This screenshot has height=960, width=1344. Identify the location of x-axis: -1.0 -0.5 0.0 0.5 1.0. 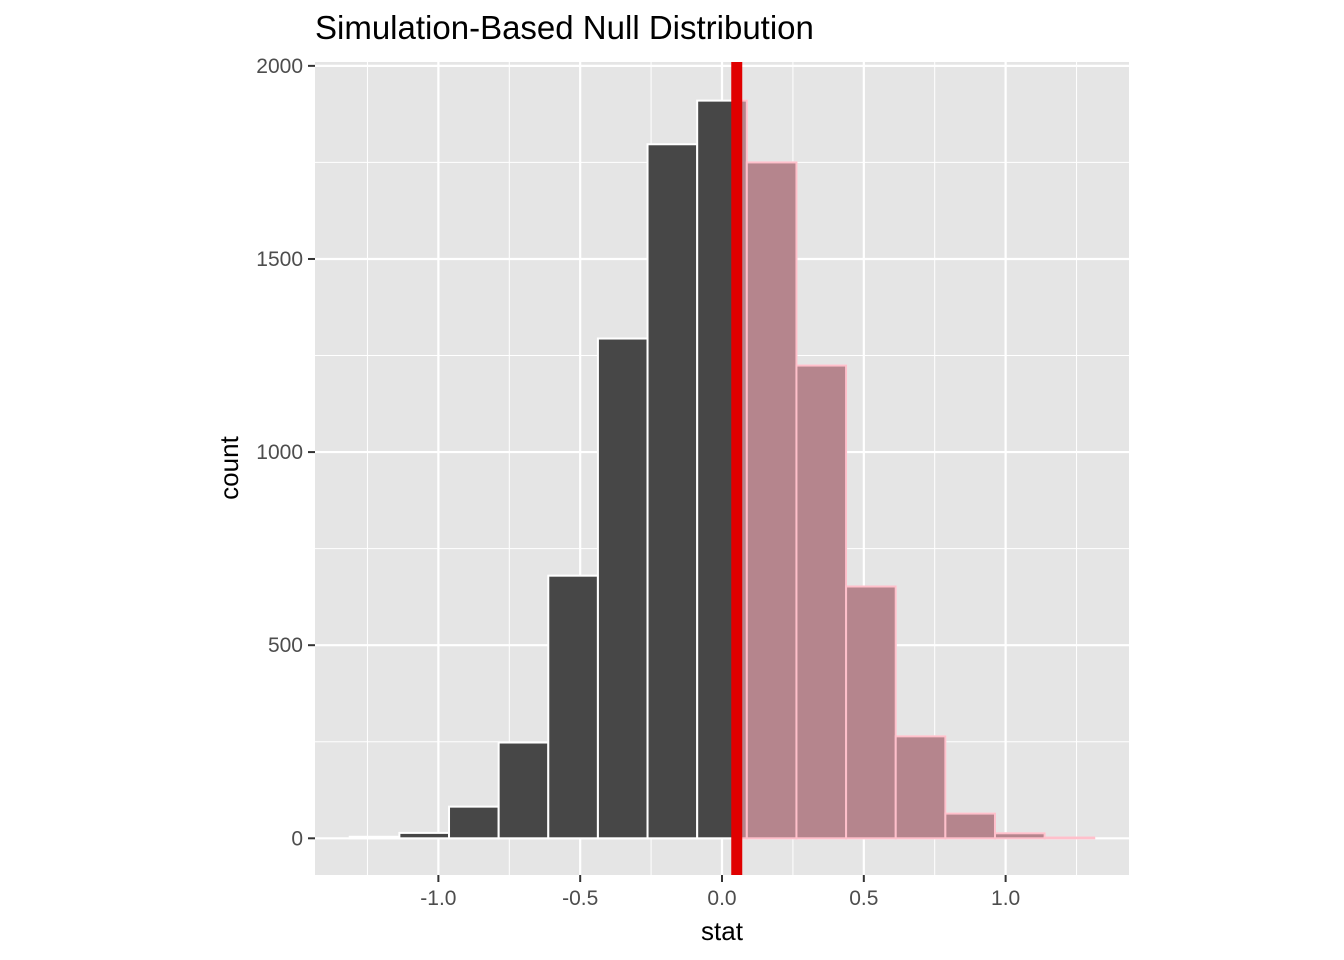
(720, 892).